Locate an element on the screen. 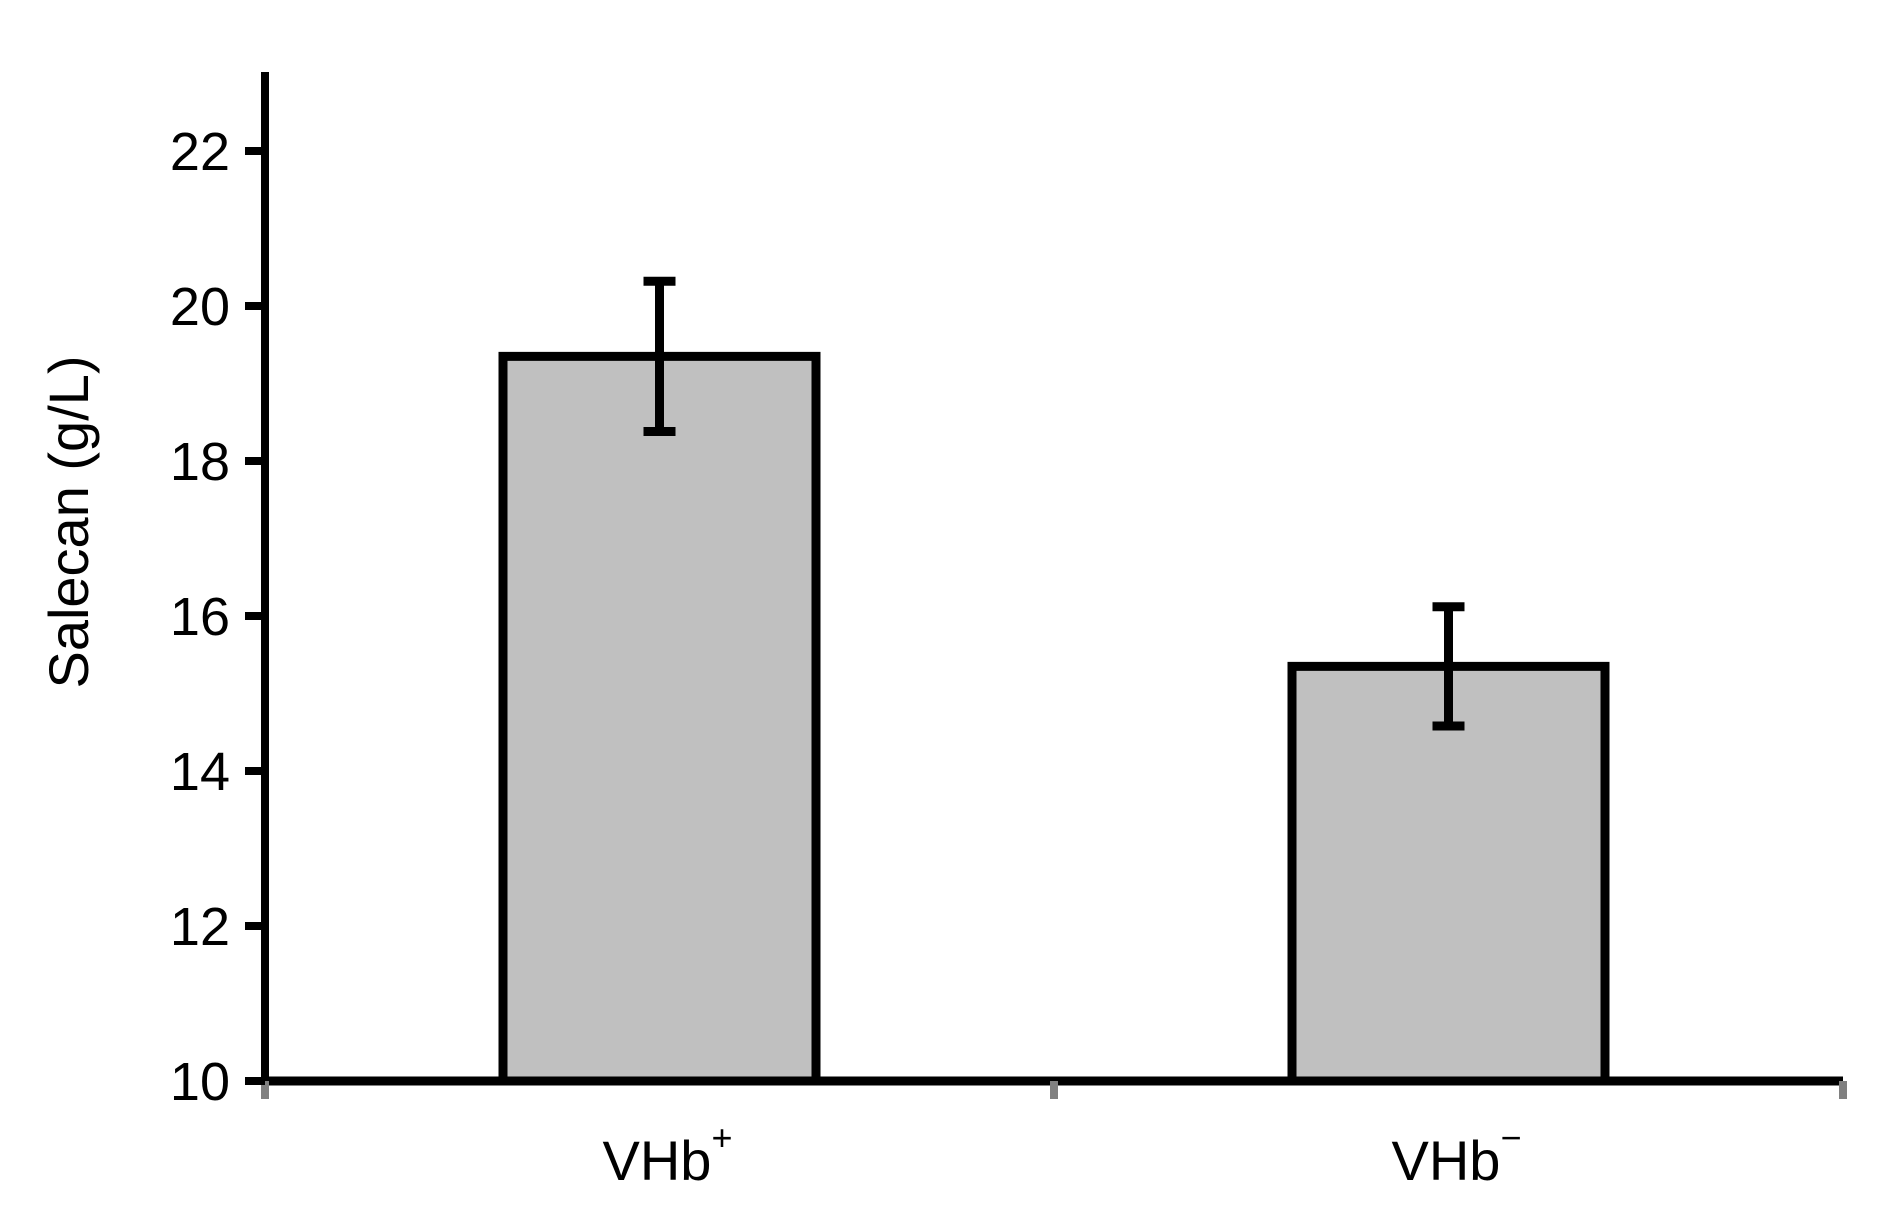  x-tick-label-2: VHb− is located at coordinates (1457, 1154).